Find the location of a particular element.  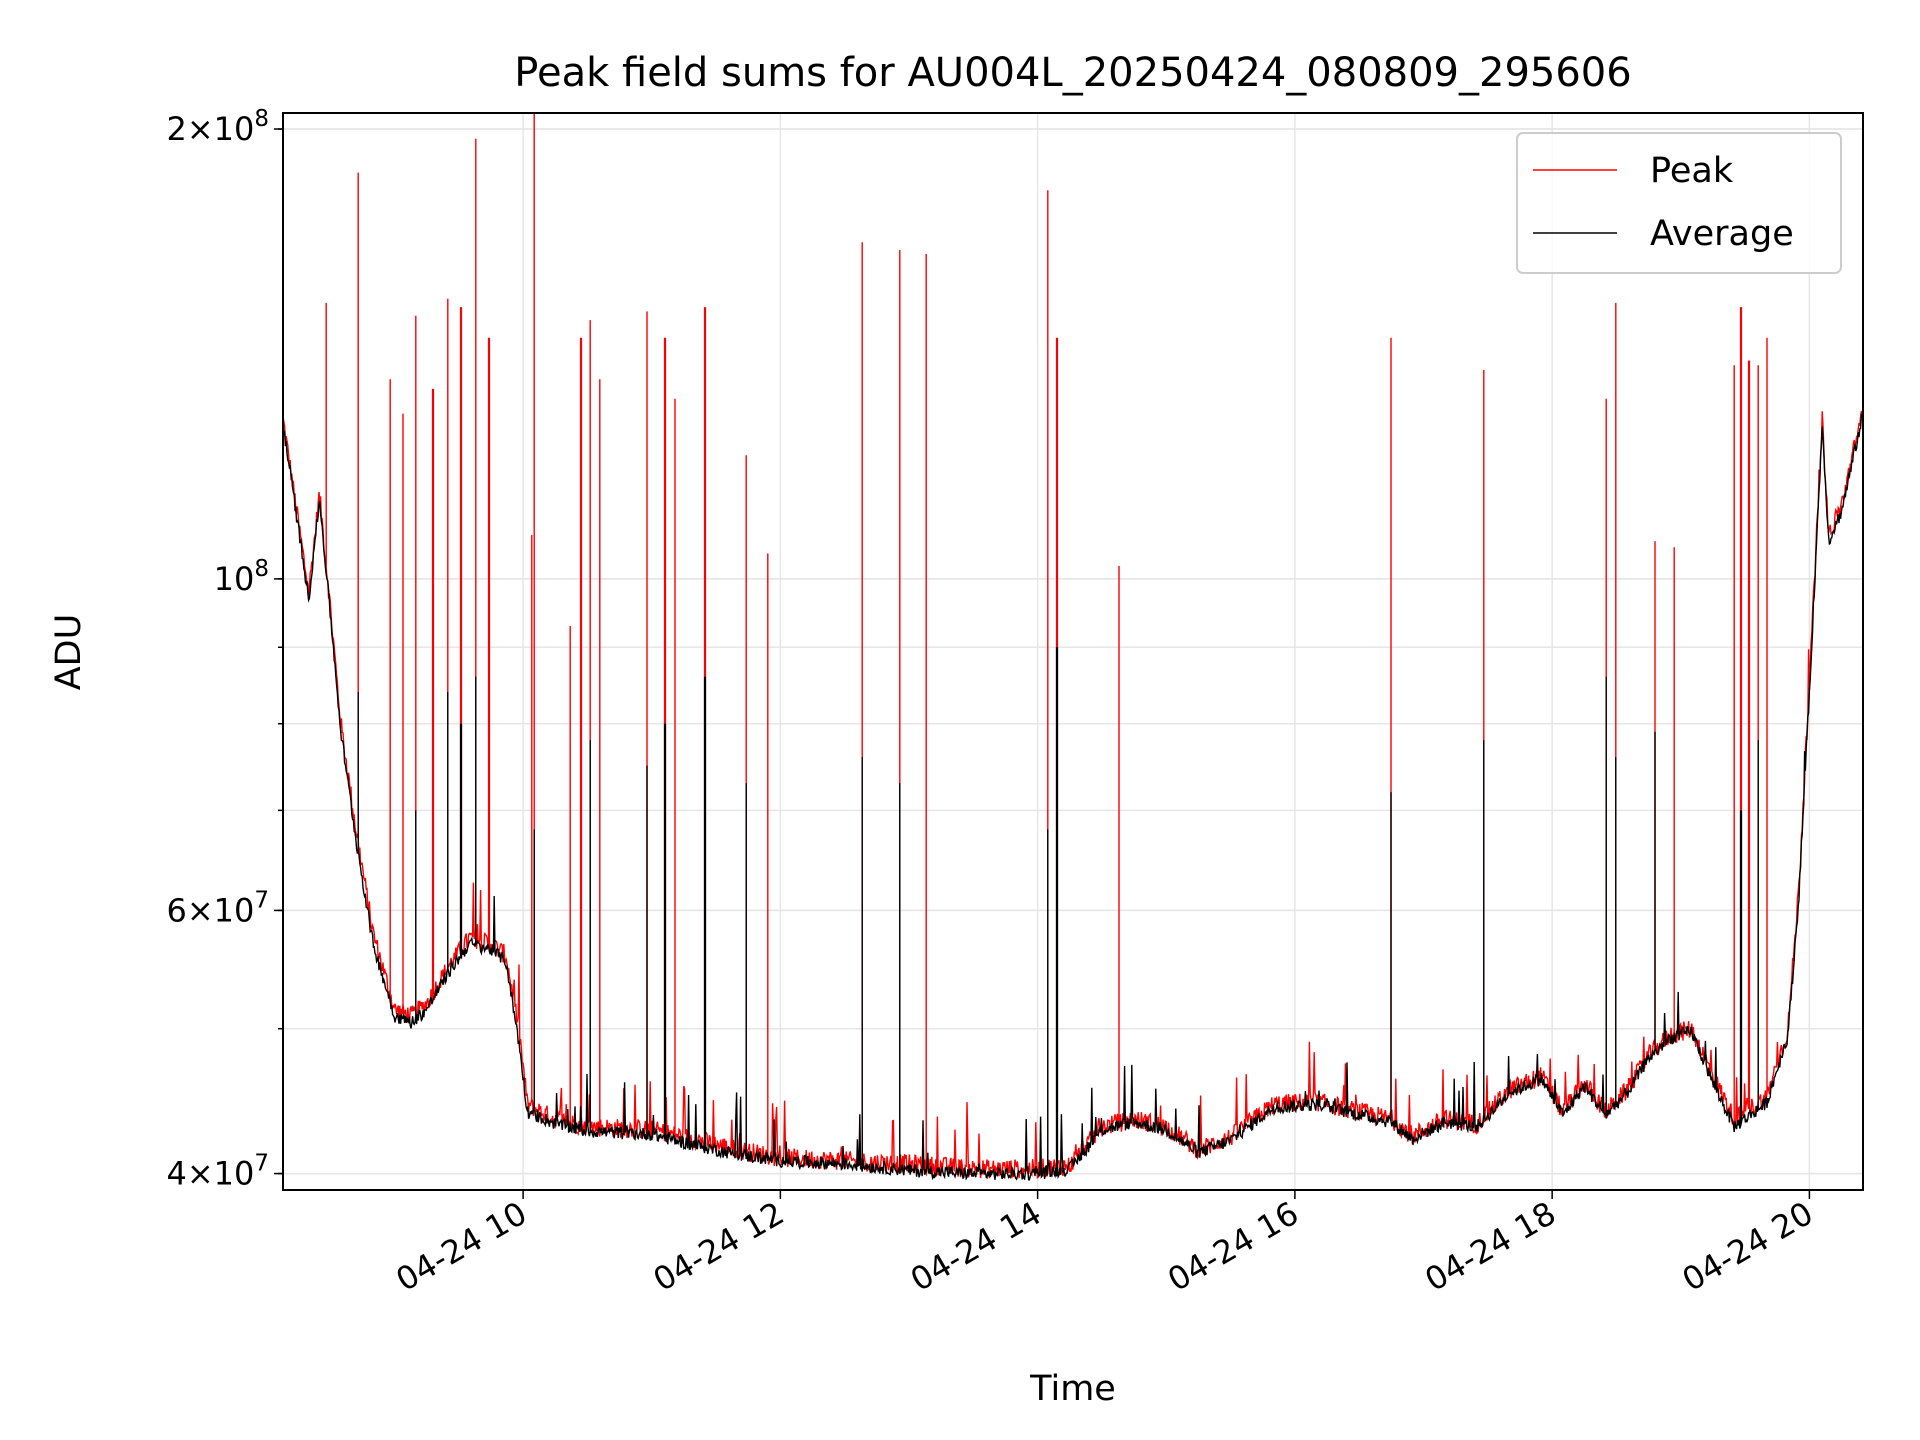

legend: Peak Average is located at coordinates (1679, 203).